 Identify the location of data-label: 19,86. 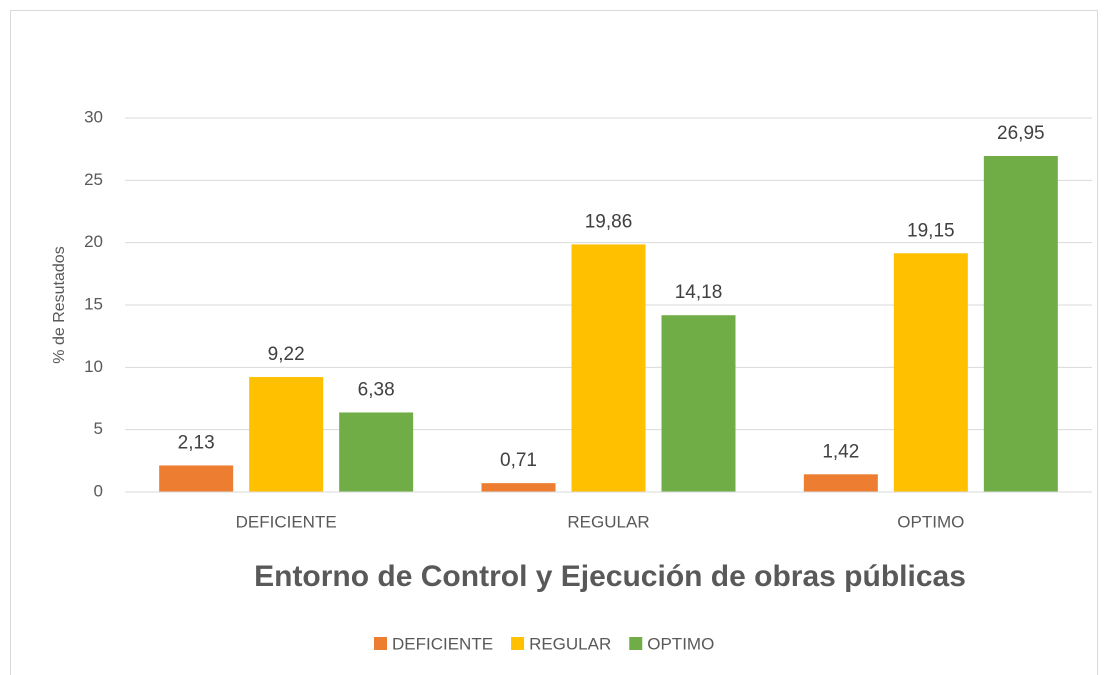
(609, 221).